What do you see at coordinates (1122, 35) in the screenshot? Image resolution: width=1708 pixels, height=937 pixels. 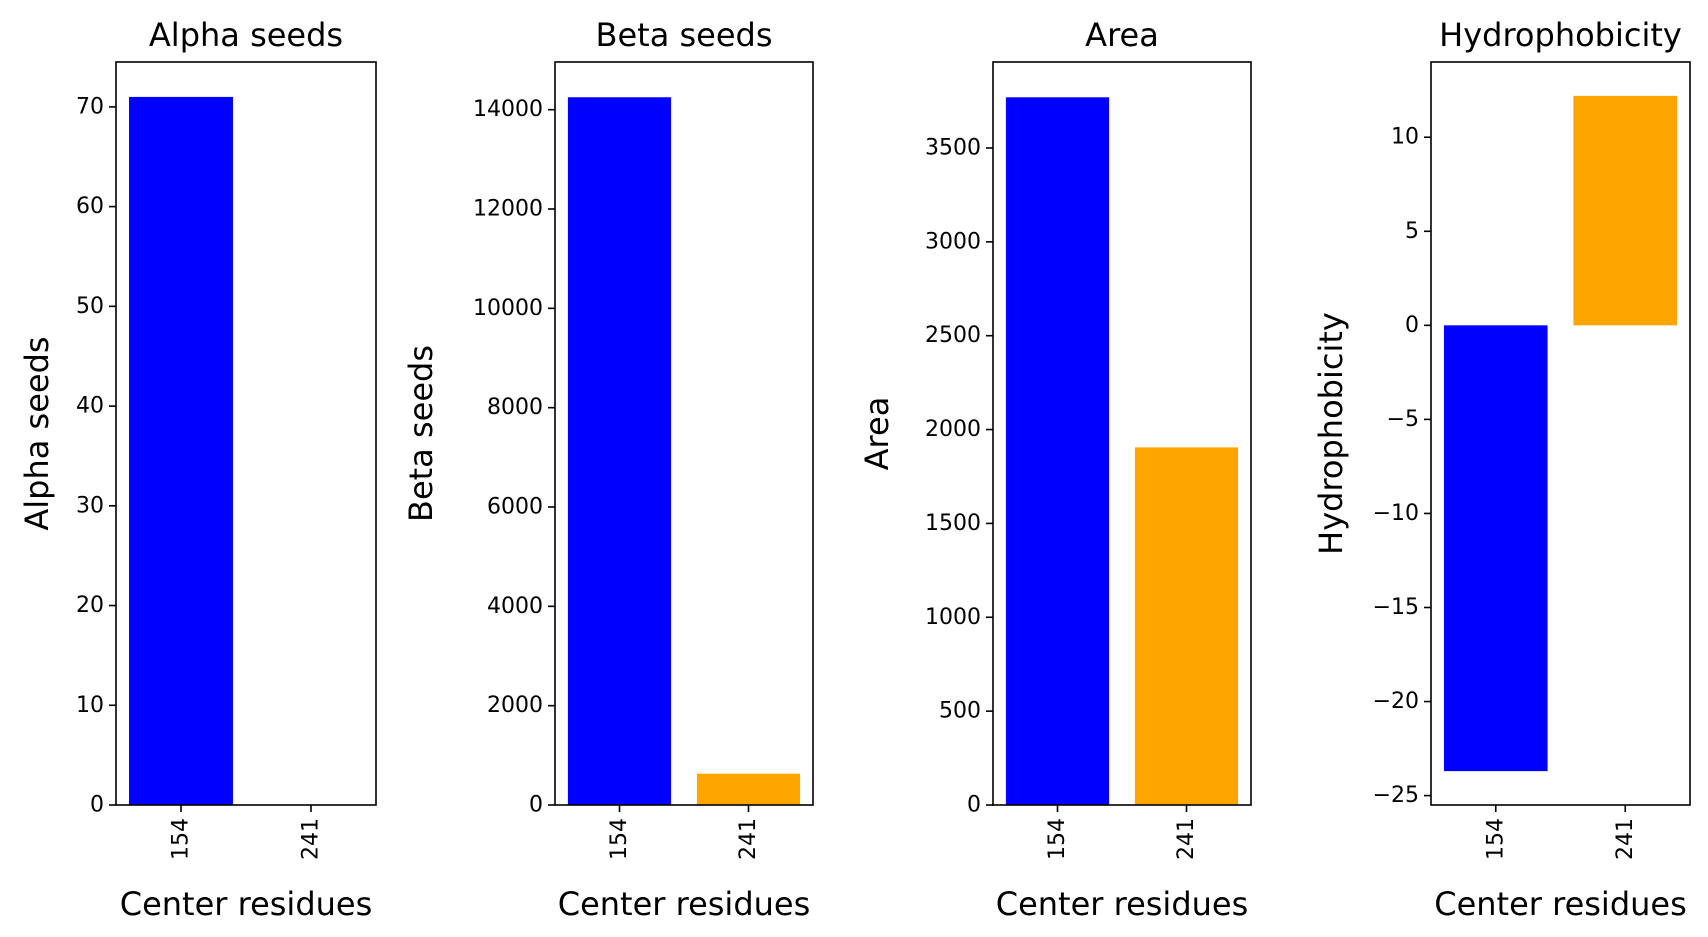 I see `panel-title-area: Area` at bounding box center [1122, 35].